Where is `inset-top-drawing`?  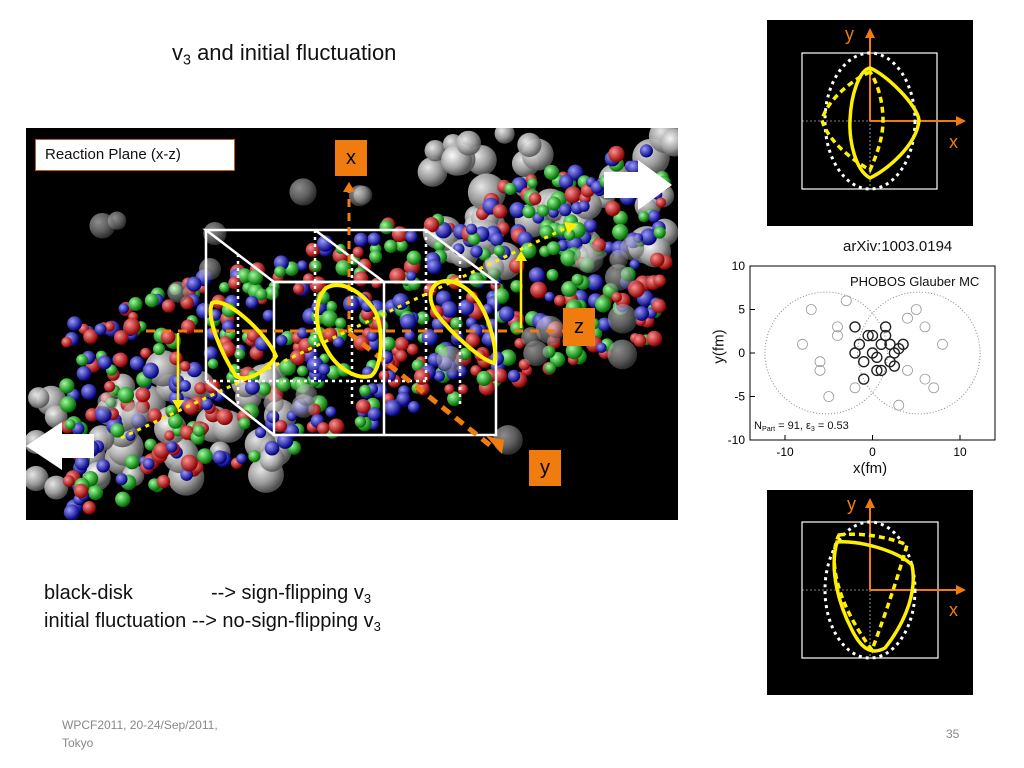
inset-top-drawing is located at coordinates (883, 109).